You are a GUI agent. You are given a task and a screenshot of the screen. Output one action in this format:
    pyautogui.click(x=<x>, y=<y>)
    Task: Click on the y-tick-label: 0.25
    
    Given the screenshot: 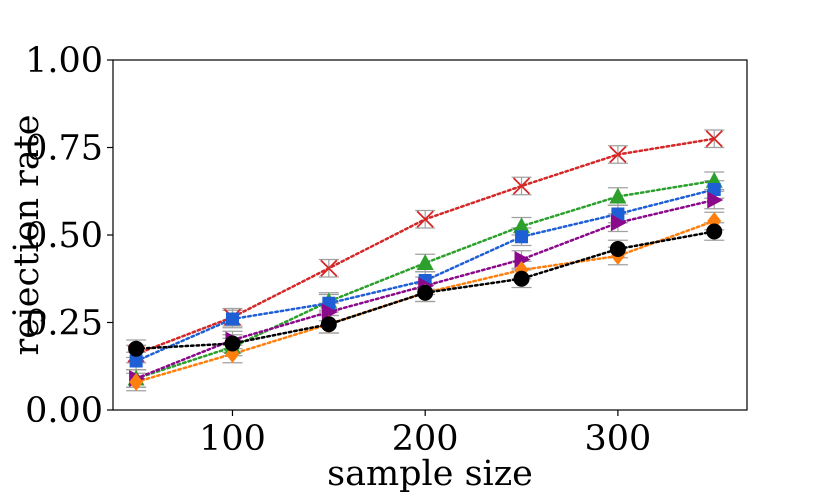 What is the action you would take?
    pyautogui.click(x=64, y=324)
    